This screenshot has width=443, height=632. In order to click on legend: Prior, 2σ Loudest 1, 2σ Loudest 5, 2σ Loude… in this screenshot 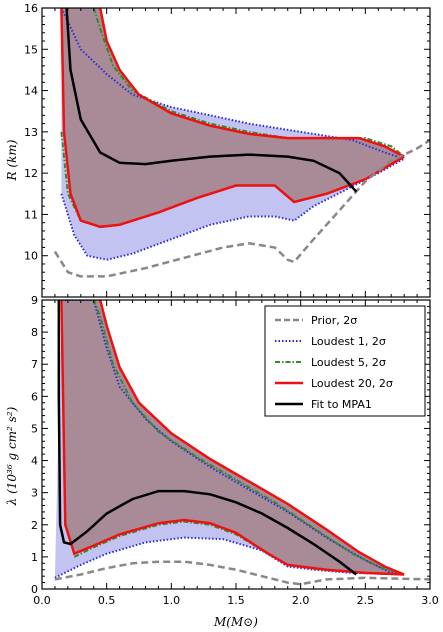, I will do `click(345, 361)`.